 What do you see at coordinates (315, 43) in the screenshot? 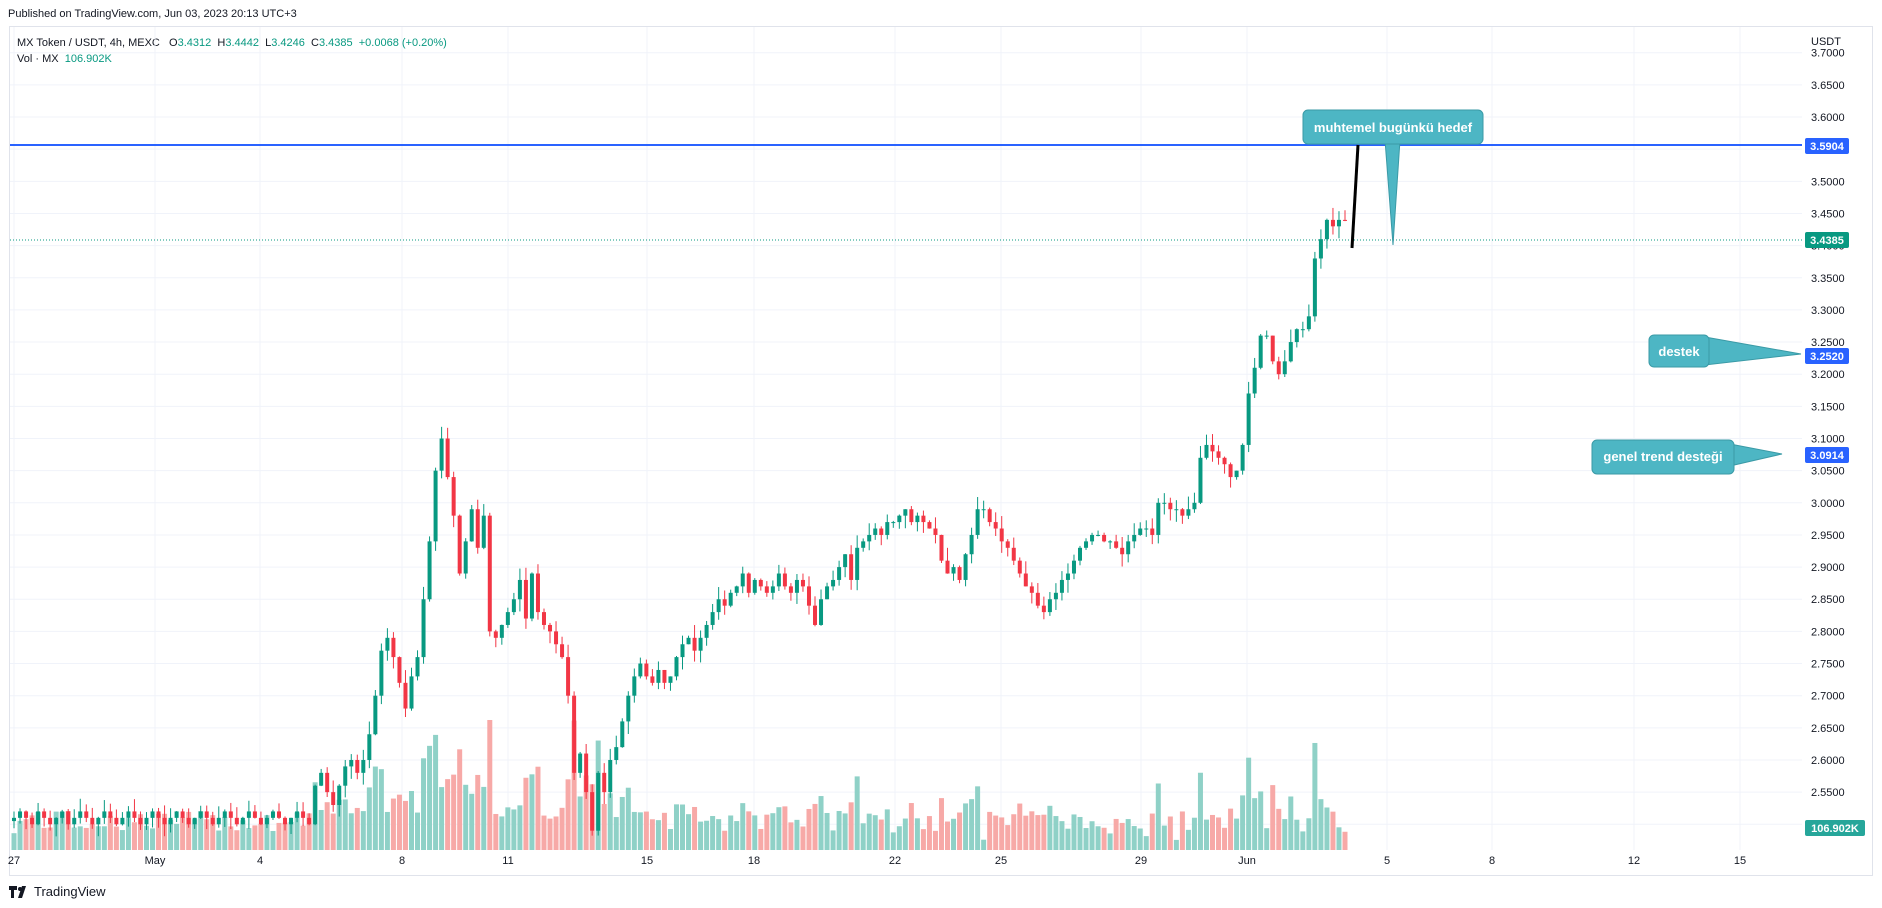
I see `legend-close-label: C` at bounding box center [315, 43].